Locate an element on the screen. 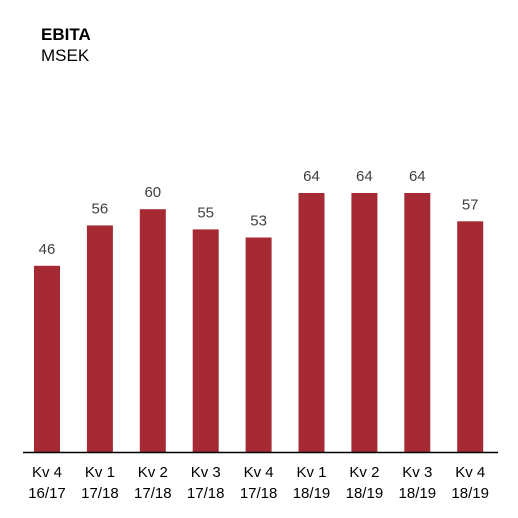  data-label: 56 is located at coordinates (100, 208).